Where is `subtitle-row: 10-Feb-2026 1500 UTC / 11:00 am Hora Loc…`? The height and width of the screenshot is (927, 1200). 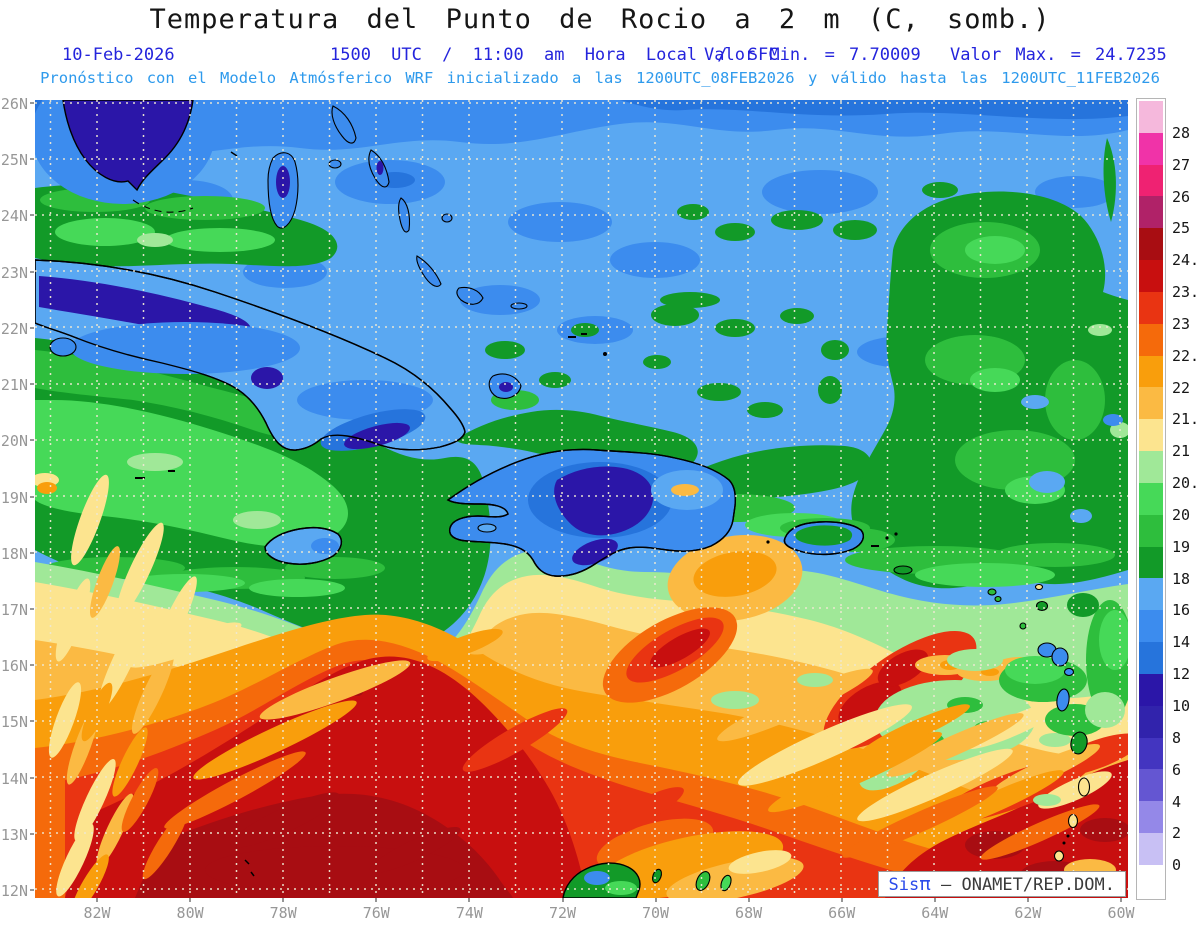 subtitle-row: 10-Feb-2026 1500 UTC / 11:00 am Hora Loc… is located at coordinates (600, 56).